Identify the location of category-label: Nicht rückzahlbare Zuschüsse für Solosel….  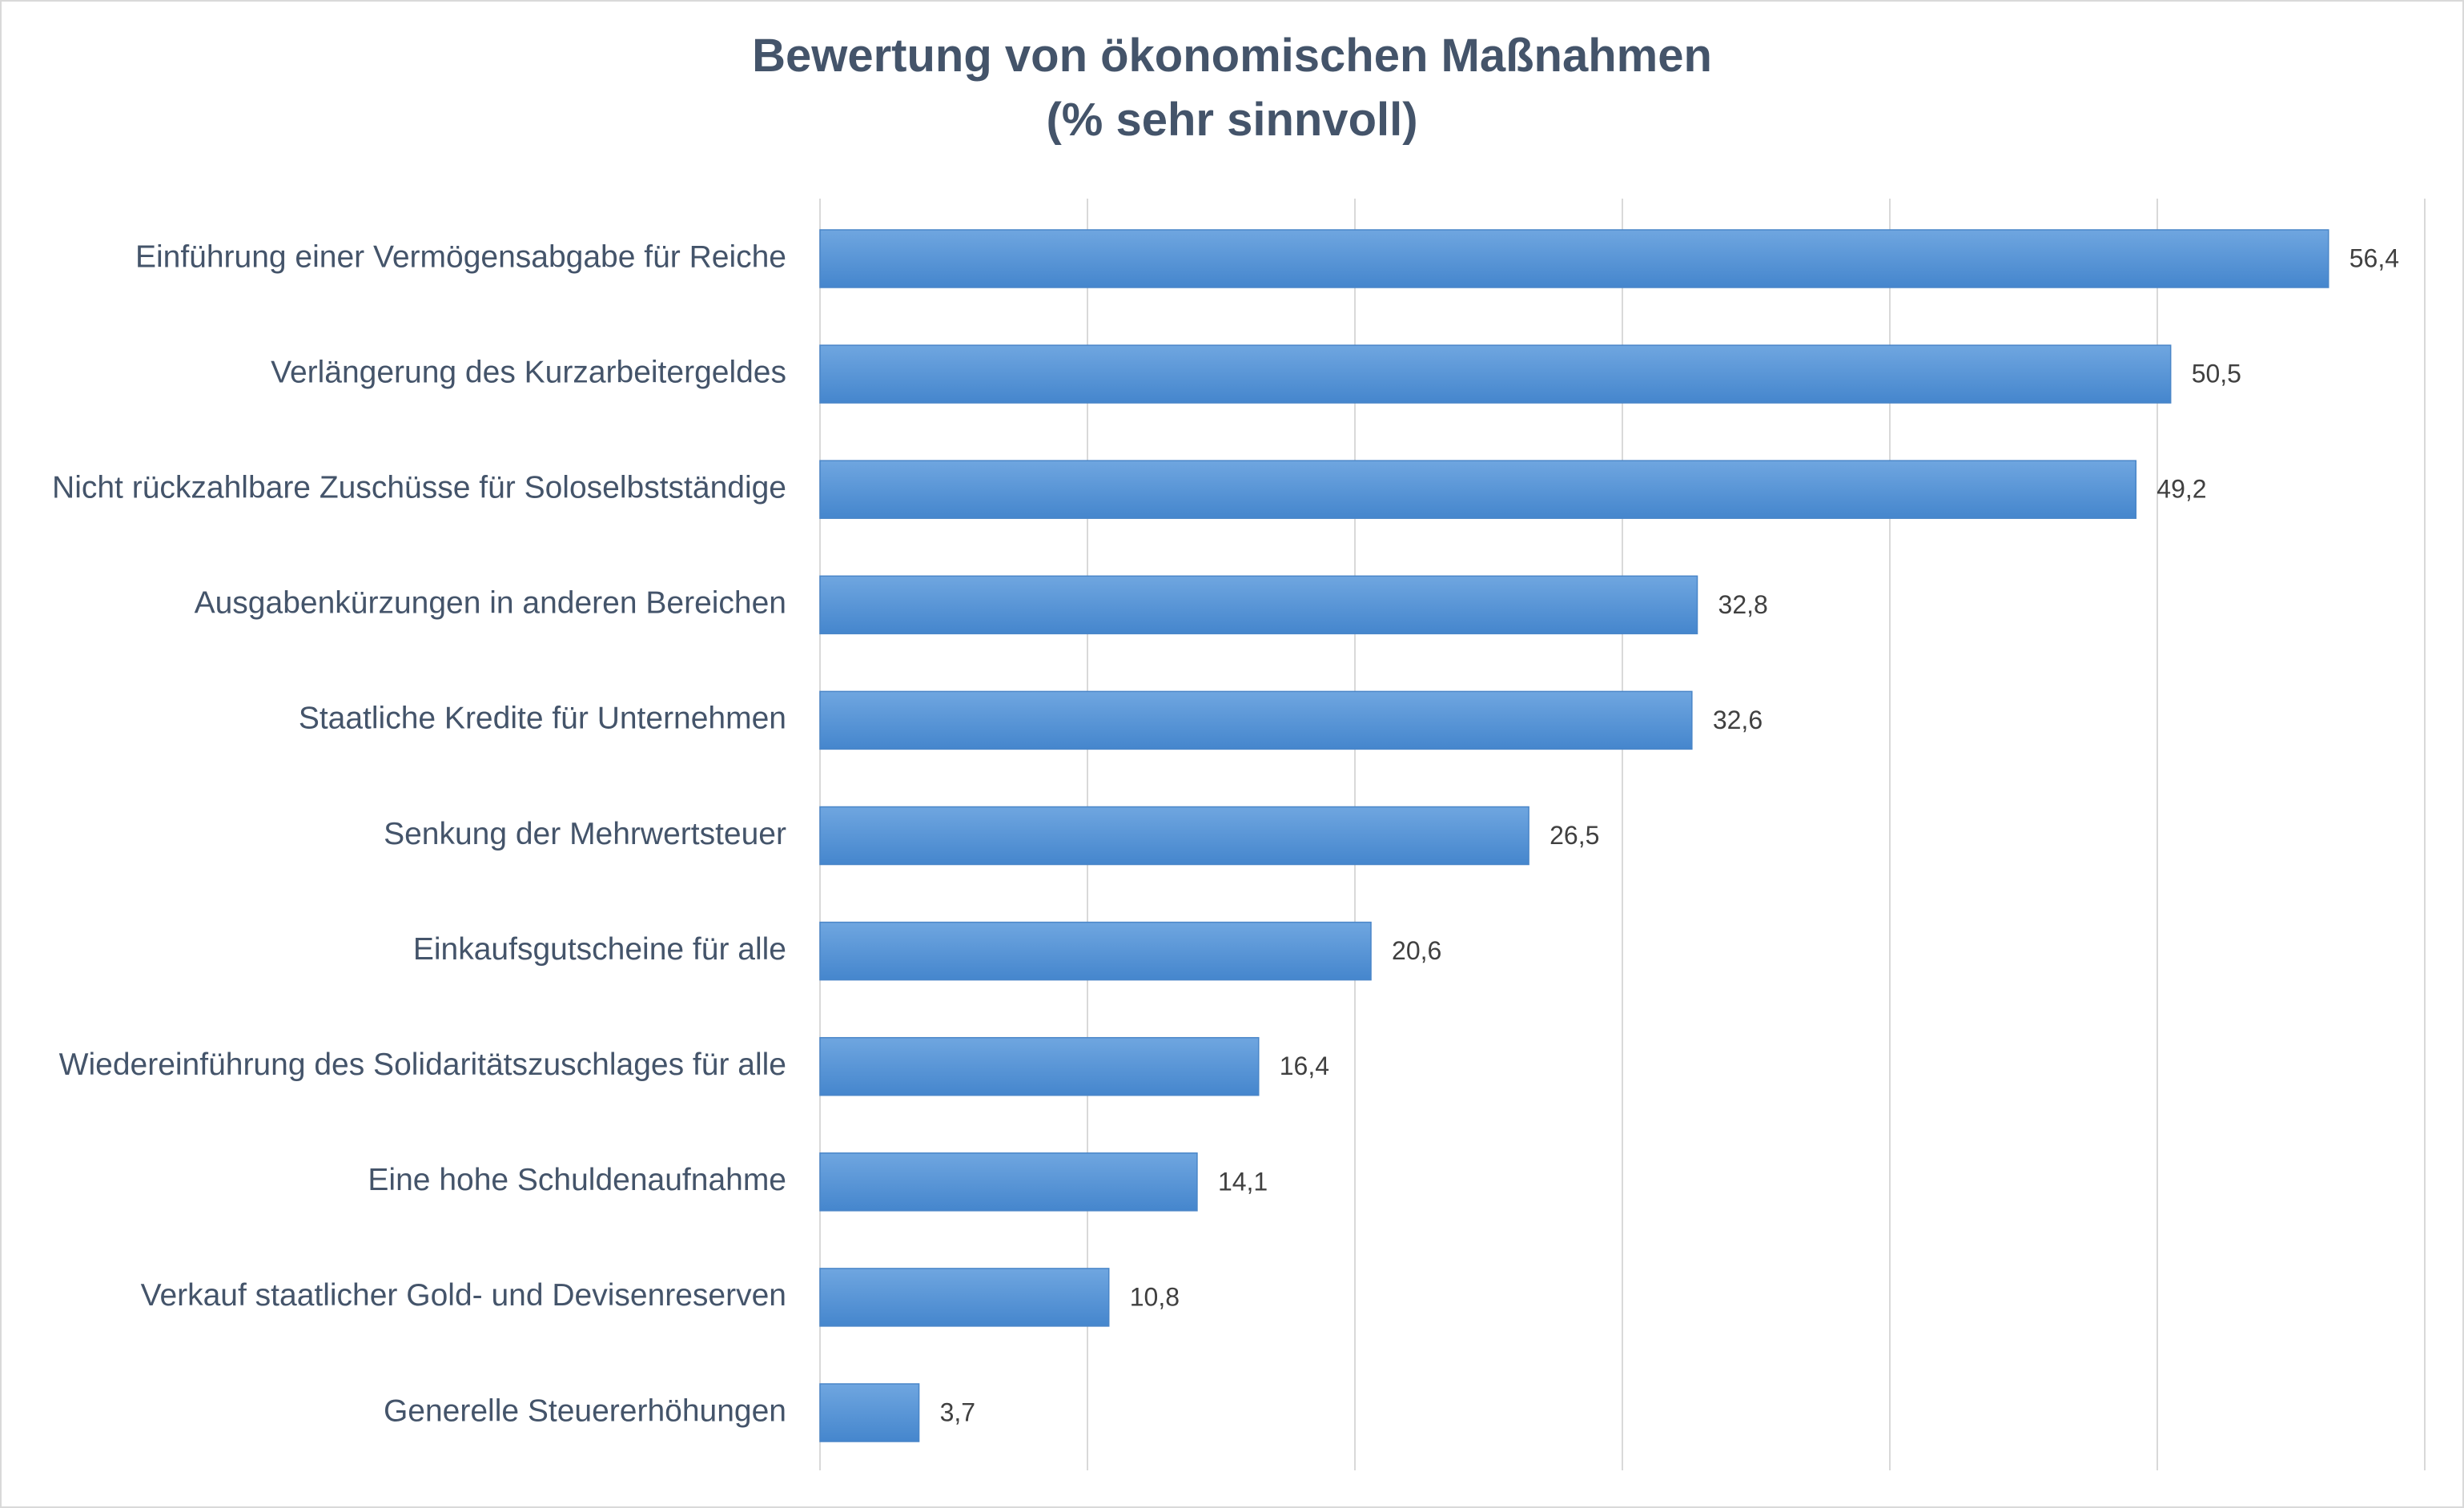
(419, 487).